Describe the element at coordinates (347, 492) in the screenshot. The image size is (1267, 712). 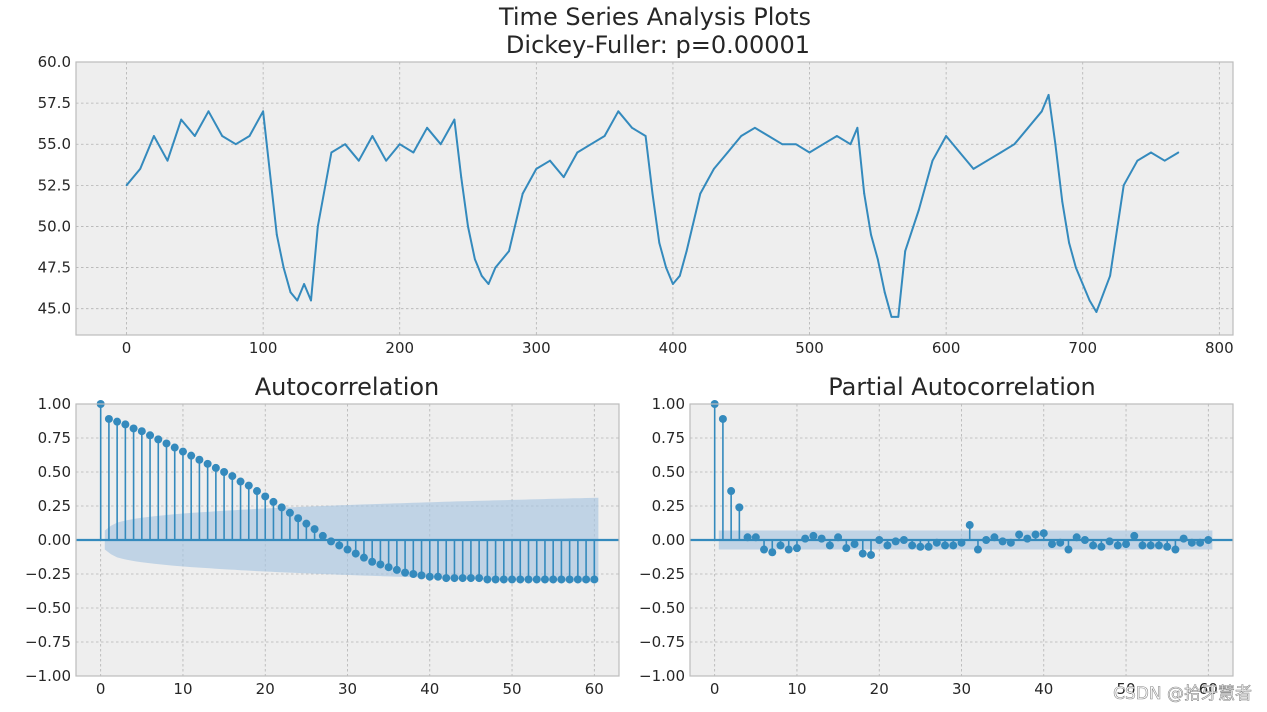
I see `acf-stems` at that location.